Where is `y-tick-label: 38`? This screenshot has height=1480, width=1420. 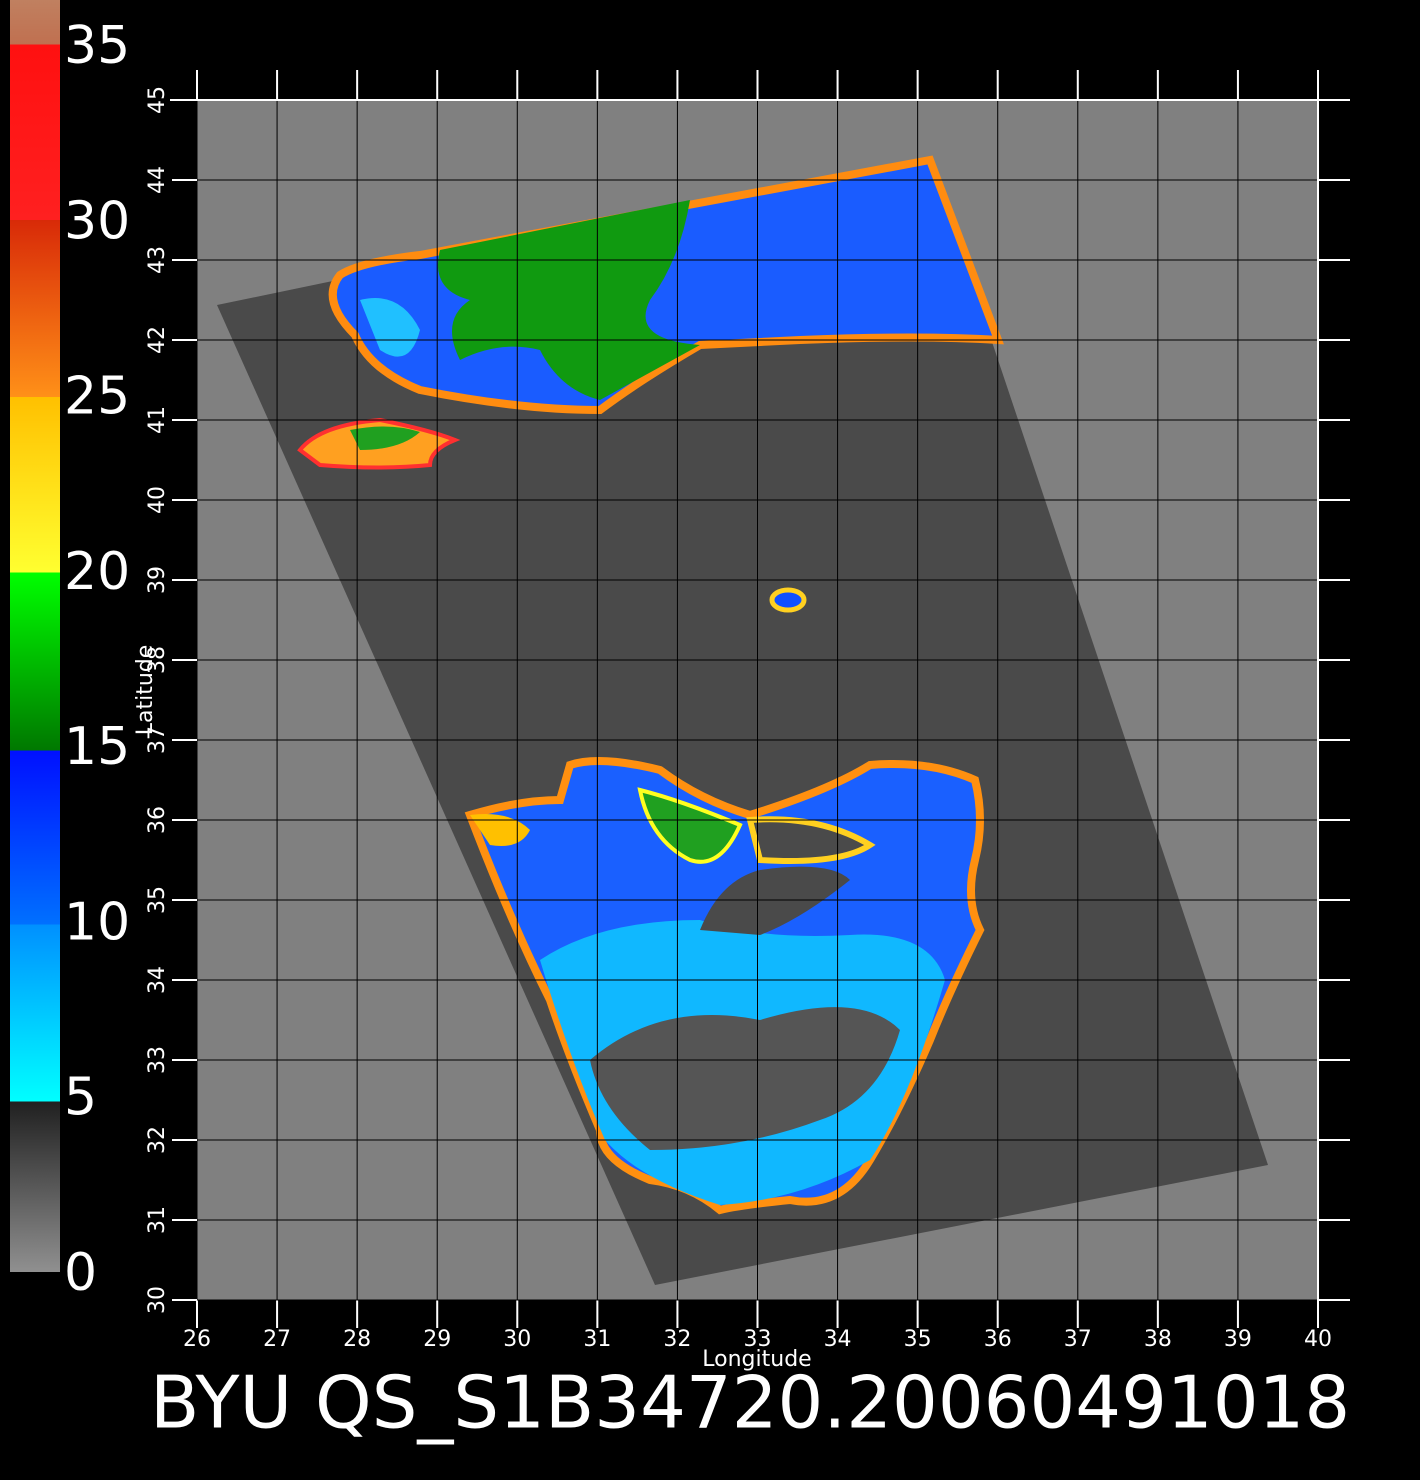
y-tick-label: 38 is located at coordinates (157, 660).